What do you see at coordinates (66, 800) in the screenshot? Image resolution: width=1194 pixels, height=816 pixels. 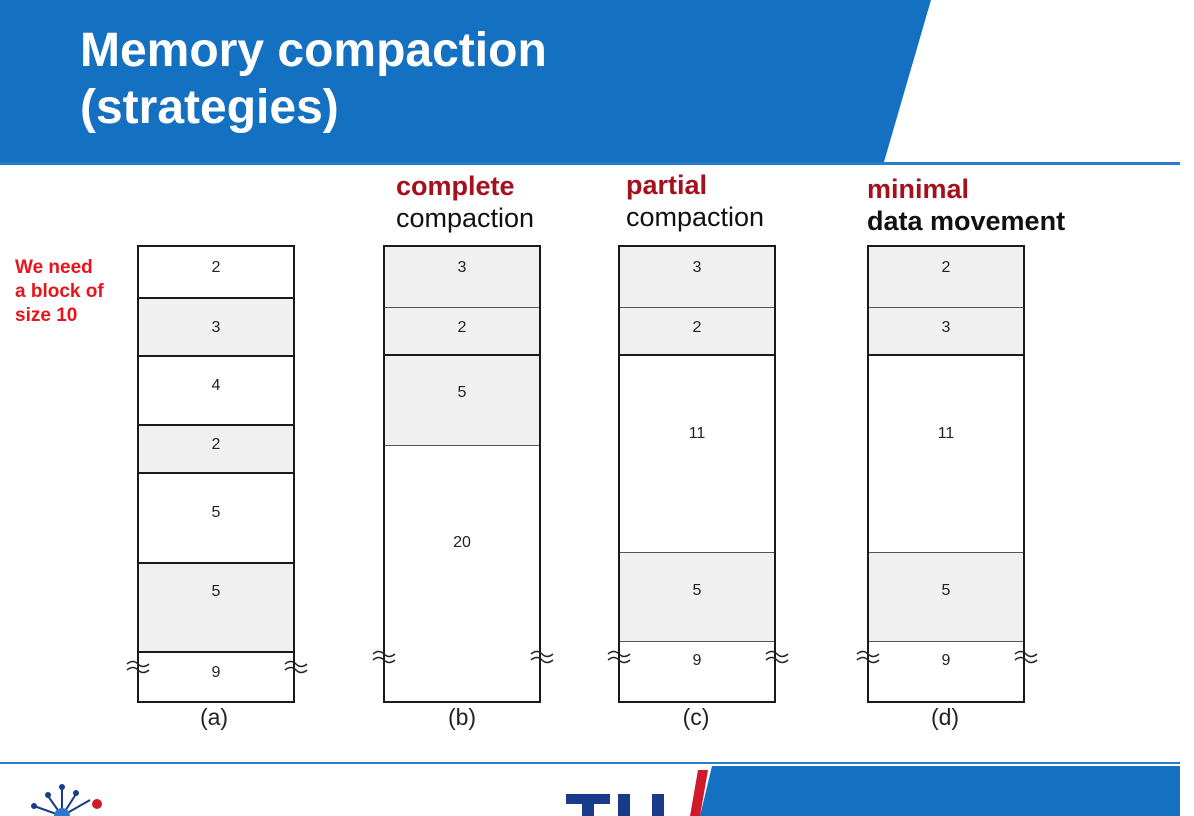 I see `network-logo-icon` at bounding box center [66, 800].